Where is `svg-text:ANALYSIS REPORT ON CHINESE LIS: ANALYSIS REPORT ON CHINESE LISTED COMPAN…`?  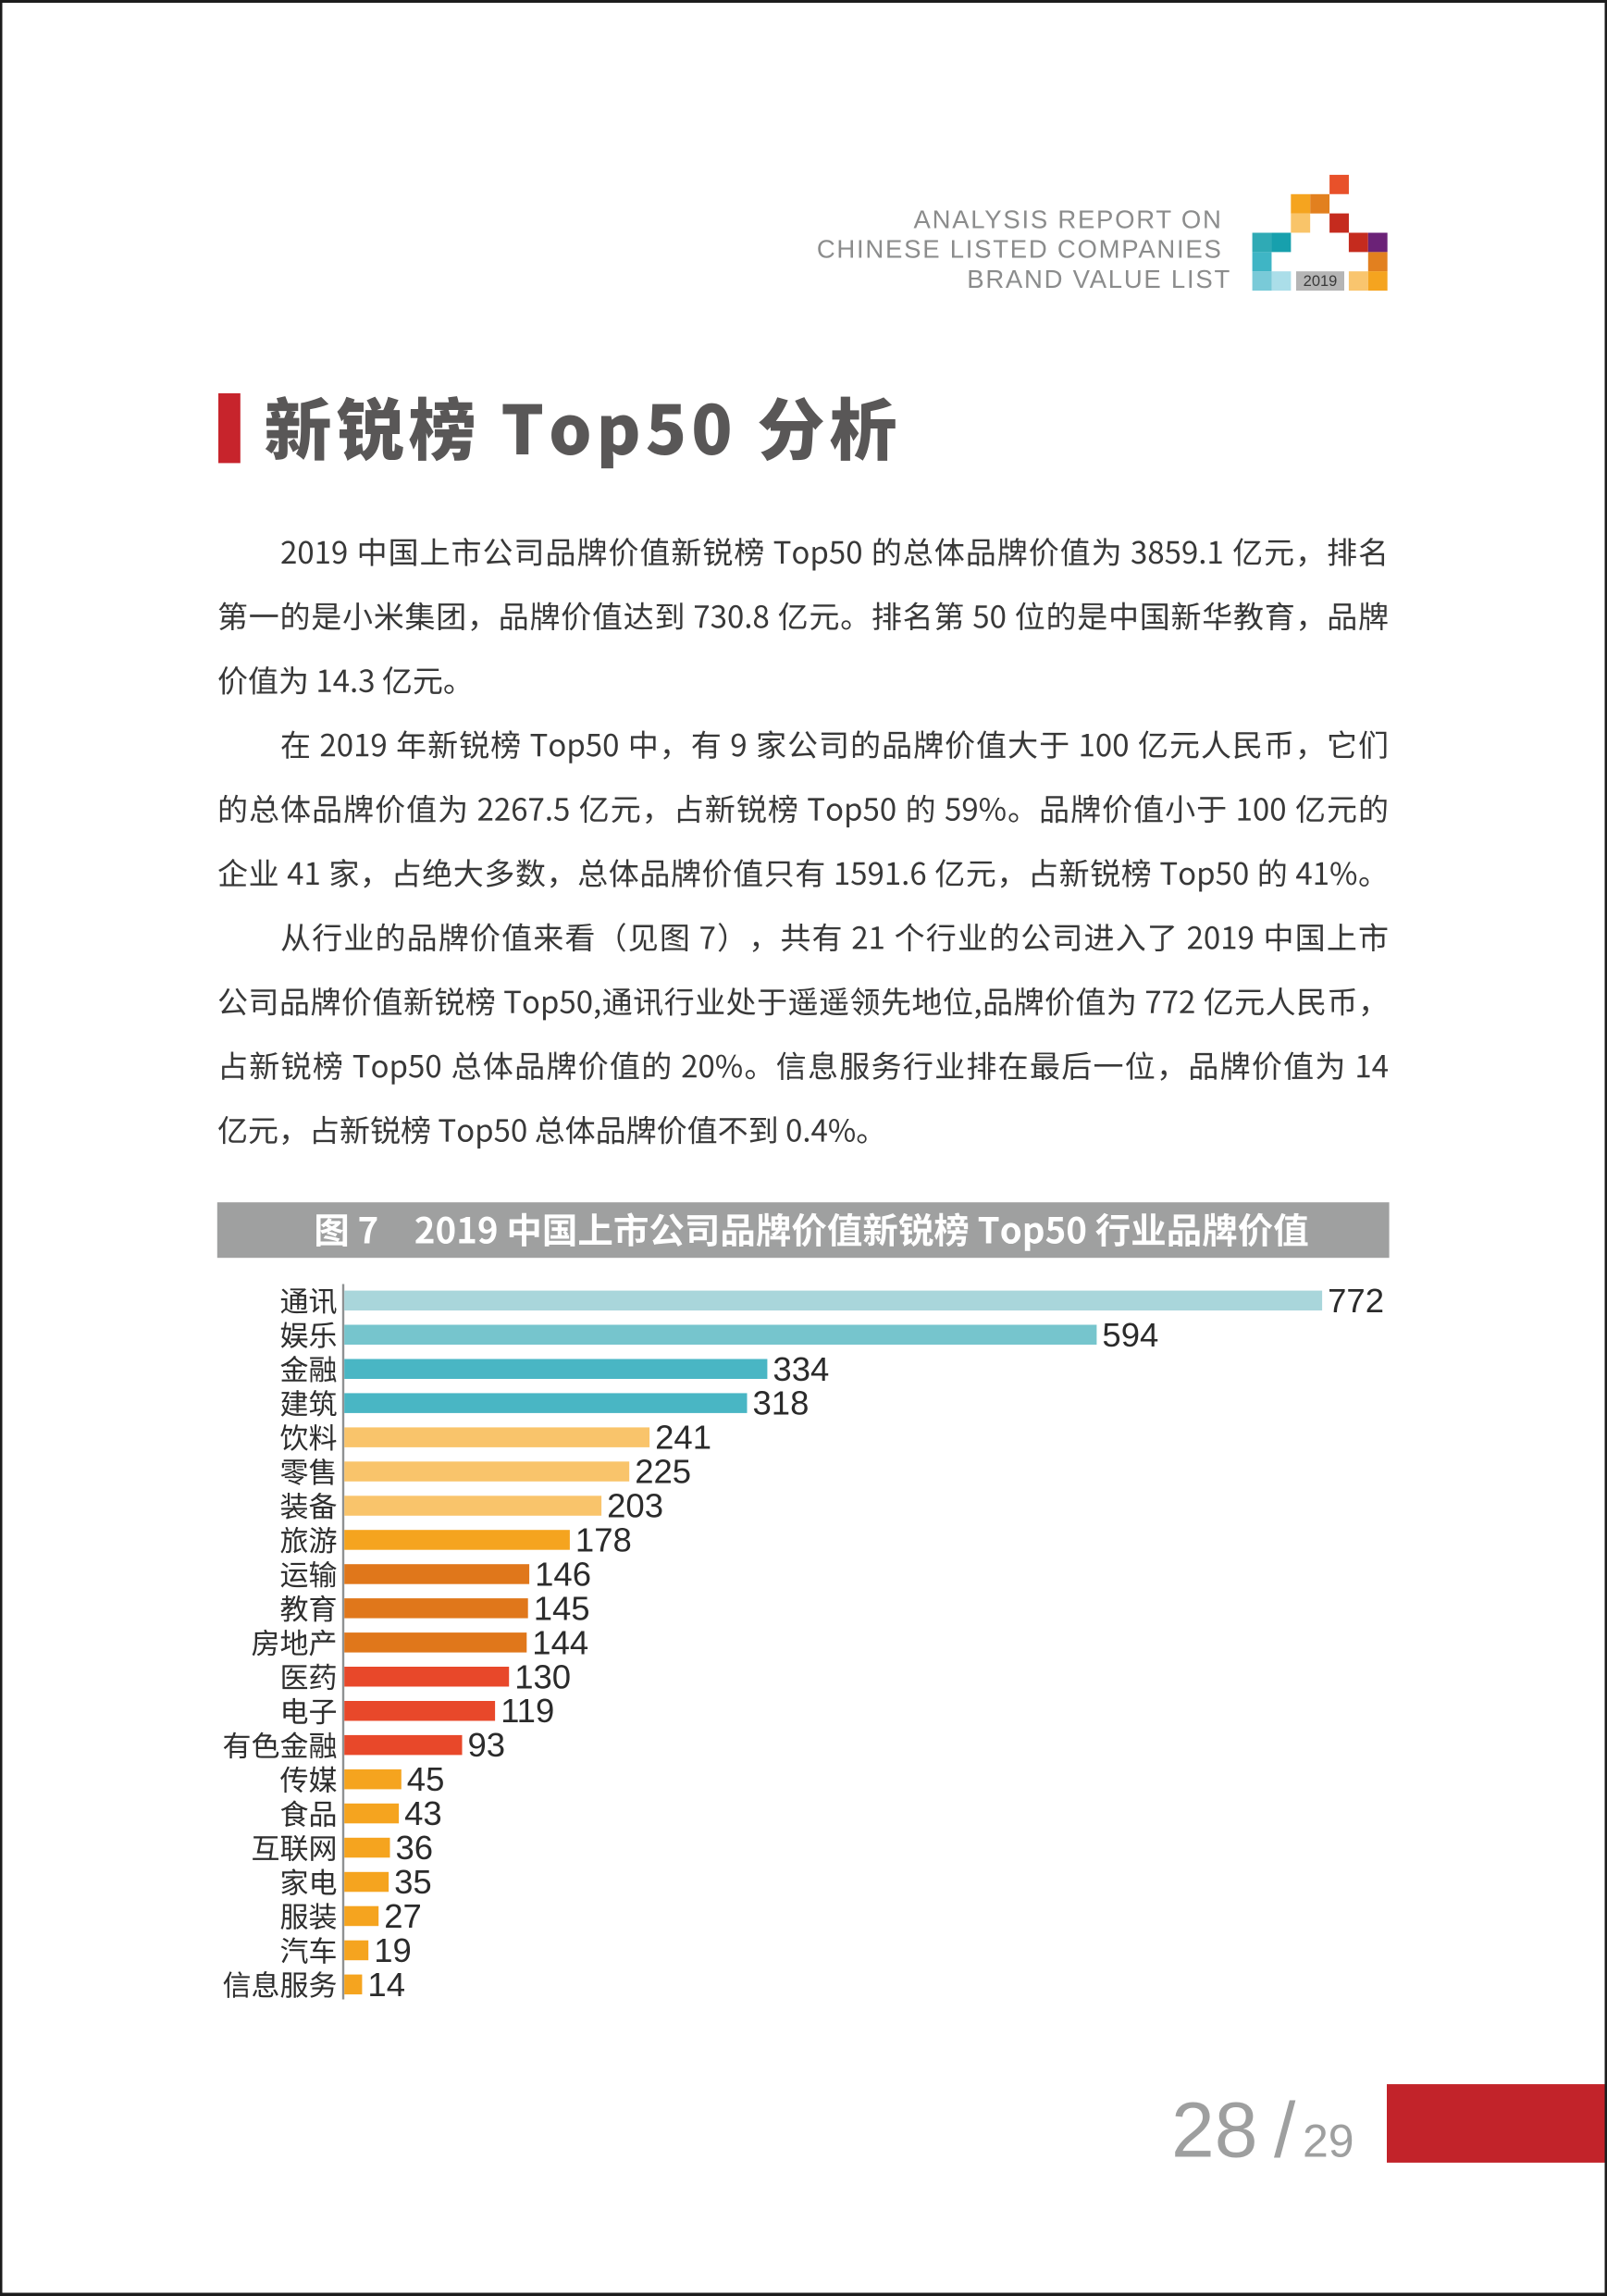 svg-text:ANALYSIS REPORT ON CHINESE LIS: ANALYSIS REPORT ON CHINESE LISTED COMPAN… is located at coordinates (1024, 249).